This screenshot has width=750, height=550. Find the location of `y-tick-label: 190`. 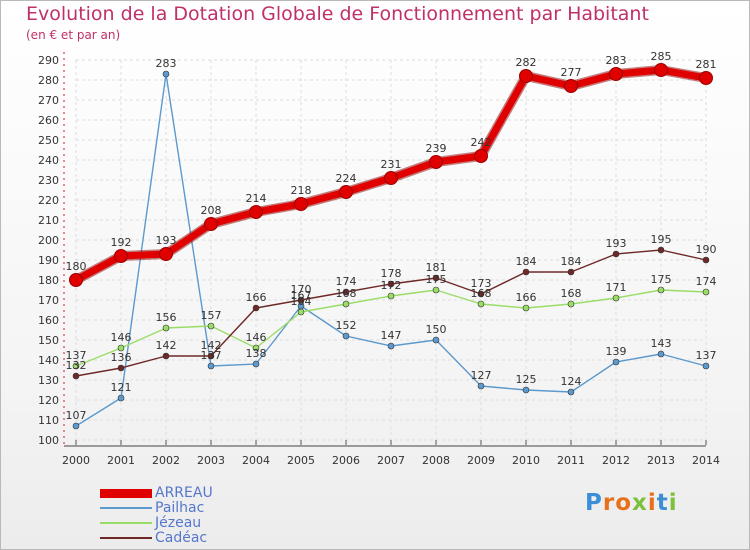

y-tick-label: 190 is located at coordinates (48, 260).